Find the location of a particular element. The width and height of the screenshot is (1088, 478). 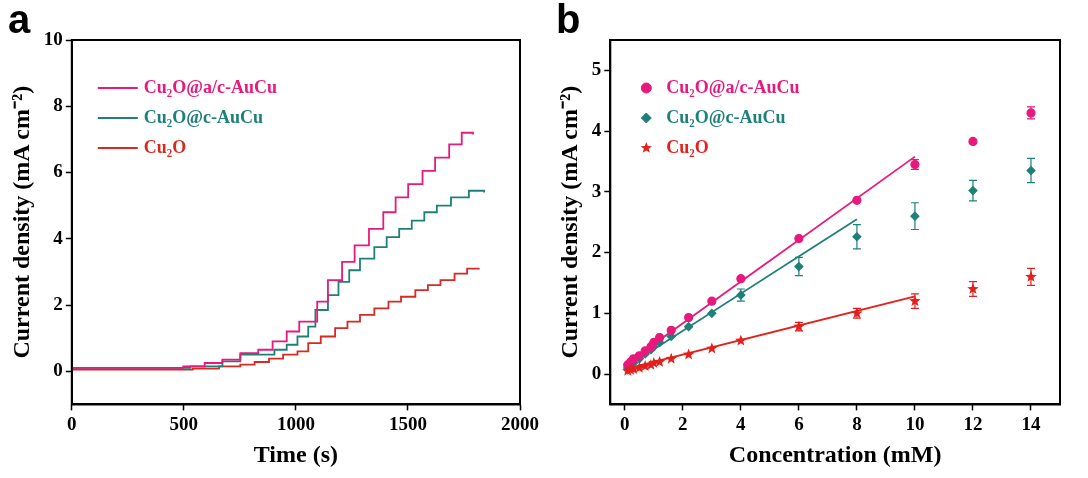

x-tick-label: 10 is located at coordinates (915, 423).